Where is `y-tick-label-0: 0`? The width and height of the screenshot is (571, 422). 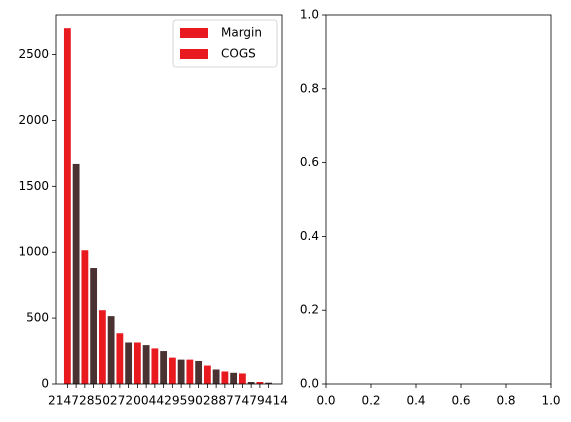 y-tick-label-0: 0 is located at coordinates (45, 384).